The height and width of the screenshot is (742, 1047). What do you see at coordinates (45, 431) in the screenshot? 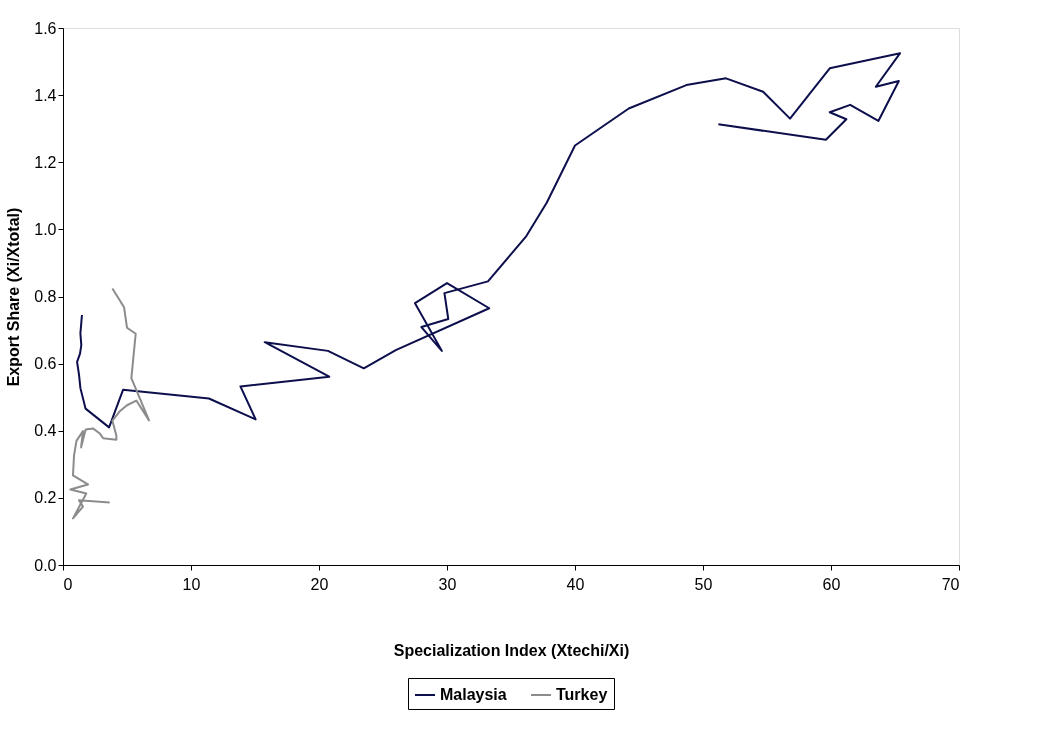
I see `y-tick-label: 0.4` at bounding box center [45, 431].